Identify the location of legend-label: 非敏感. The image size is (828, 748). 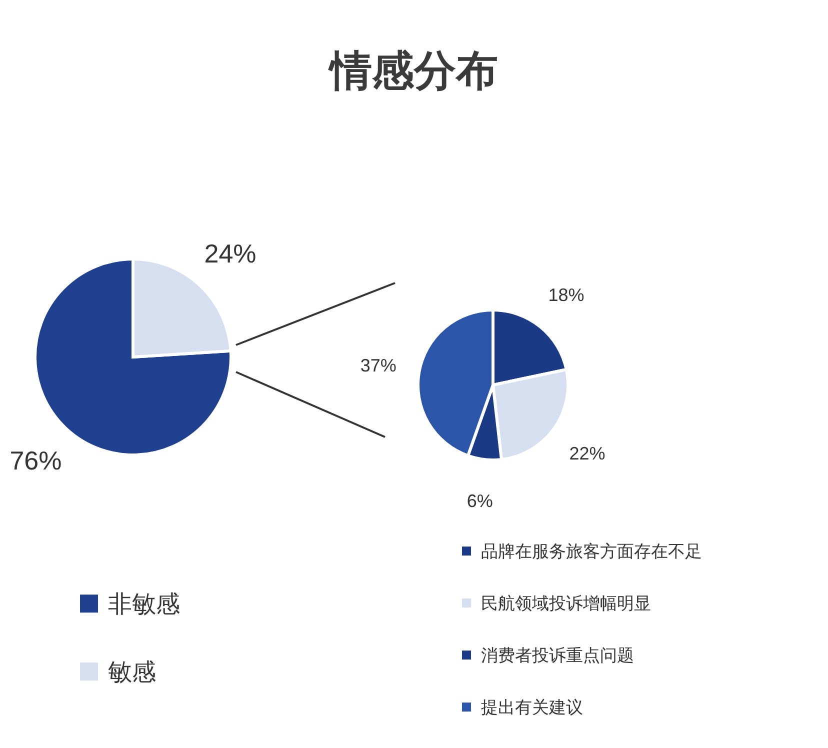
(144, 604).